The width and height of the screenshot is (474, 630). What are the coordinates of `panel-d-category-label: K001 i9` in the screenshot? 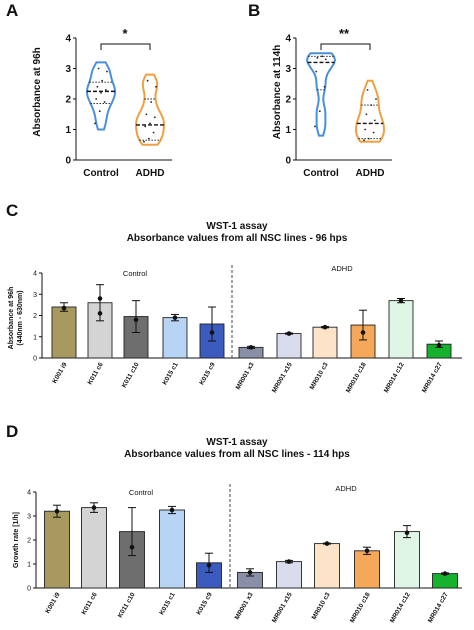 It's located at (53, 603).